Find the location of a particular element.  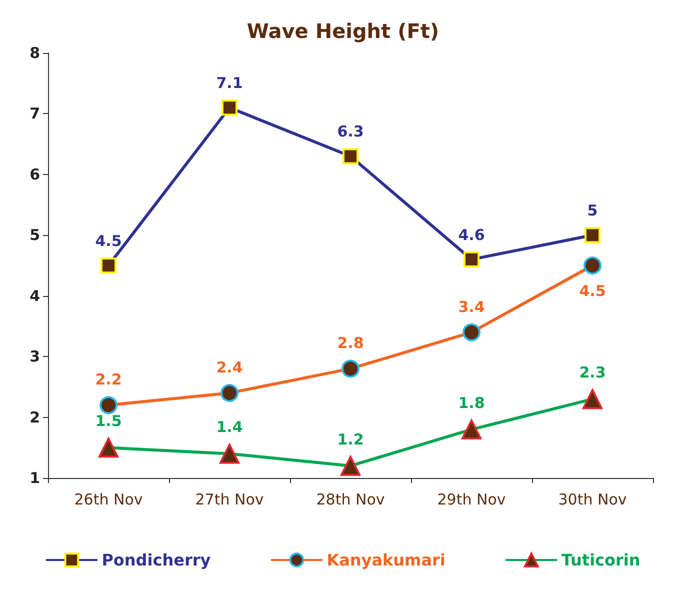

x-tick-label: 27th Nov is located at coordinates (229, 499).